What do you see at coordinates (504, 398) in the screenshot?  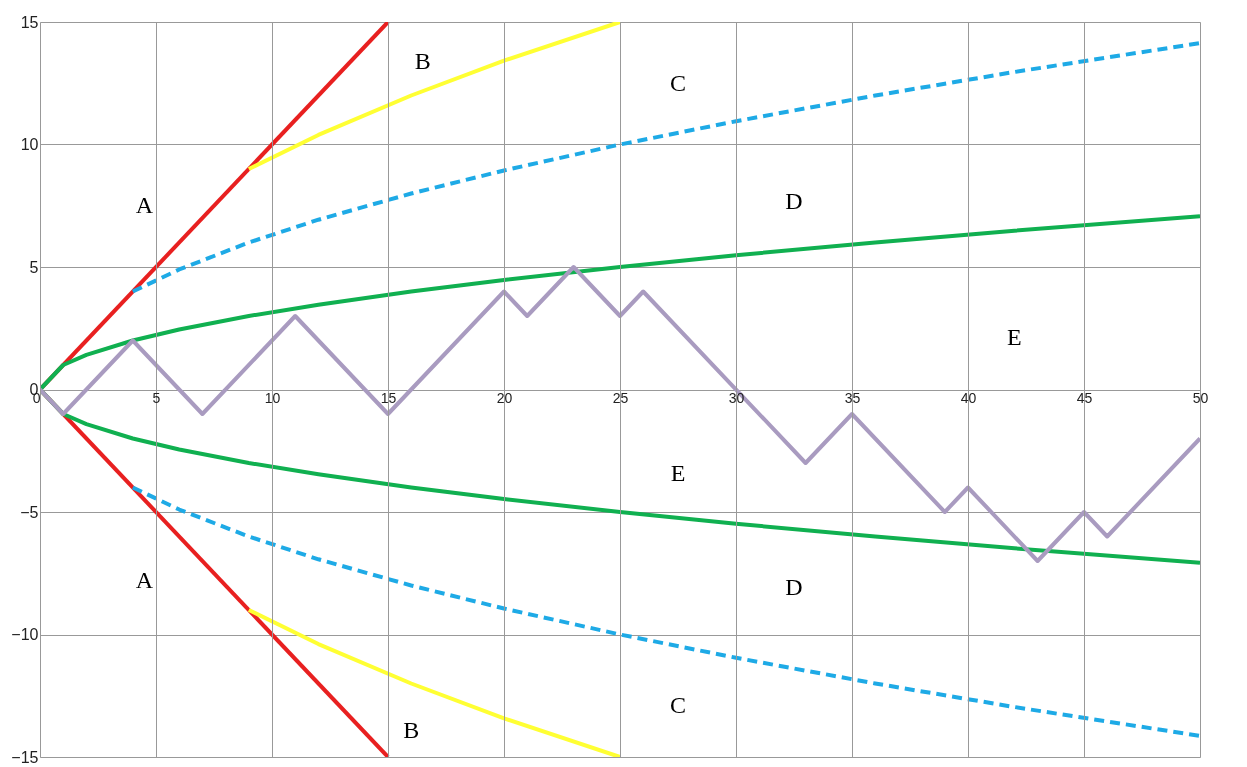 I see `x-tick-label: 20` at bounding box center [504, 398].